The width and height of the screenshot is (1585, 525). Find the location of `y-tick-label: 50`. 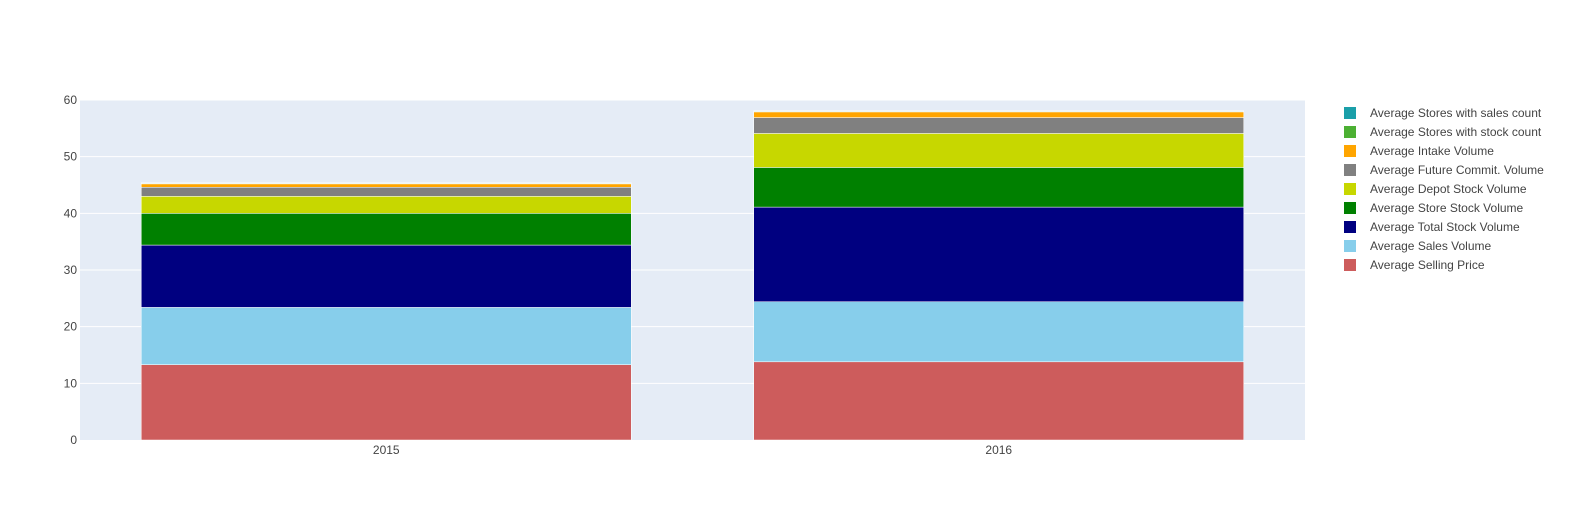

y-tick-label: 50 is located at coordinates (71, 157).